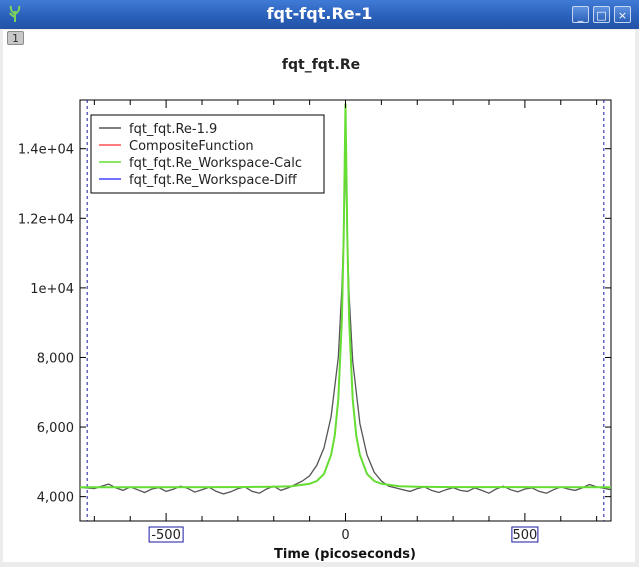 The height and width of the screenshot is (567, 639). What do you see at coordinates (46, 150) in the screenshot?
I see `y-tick-label: 1.4e+04` at bounding box center [46, 150].